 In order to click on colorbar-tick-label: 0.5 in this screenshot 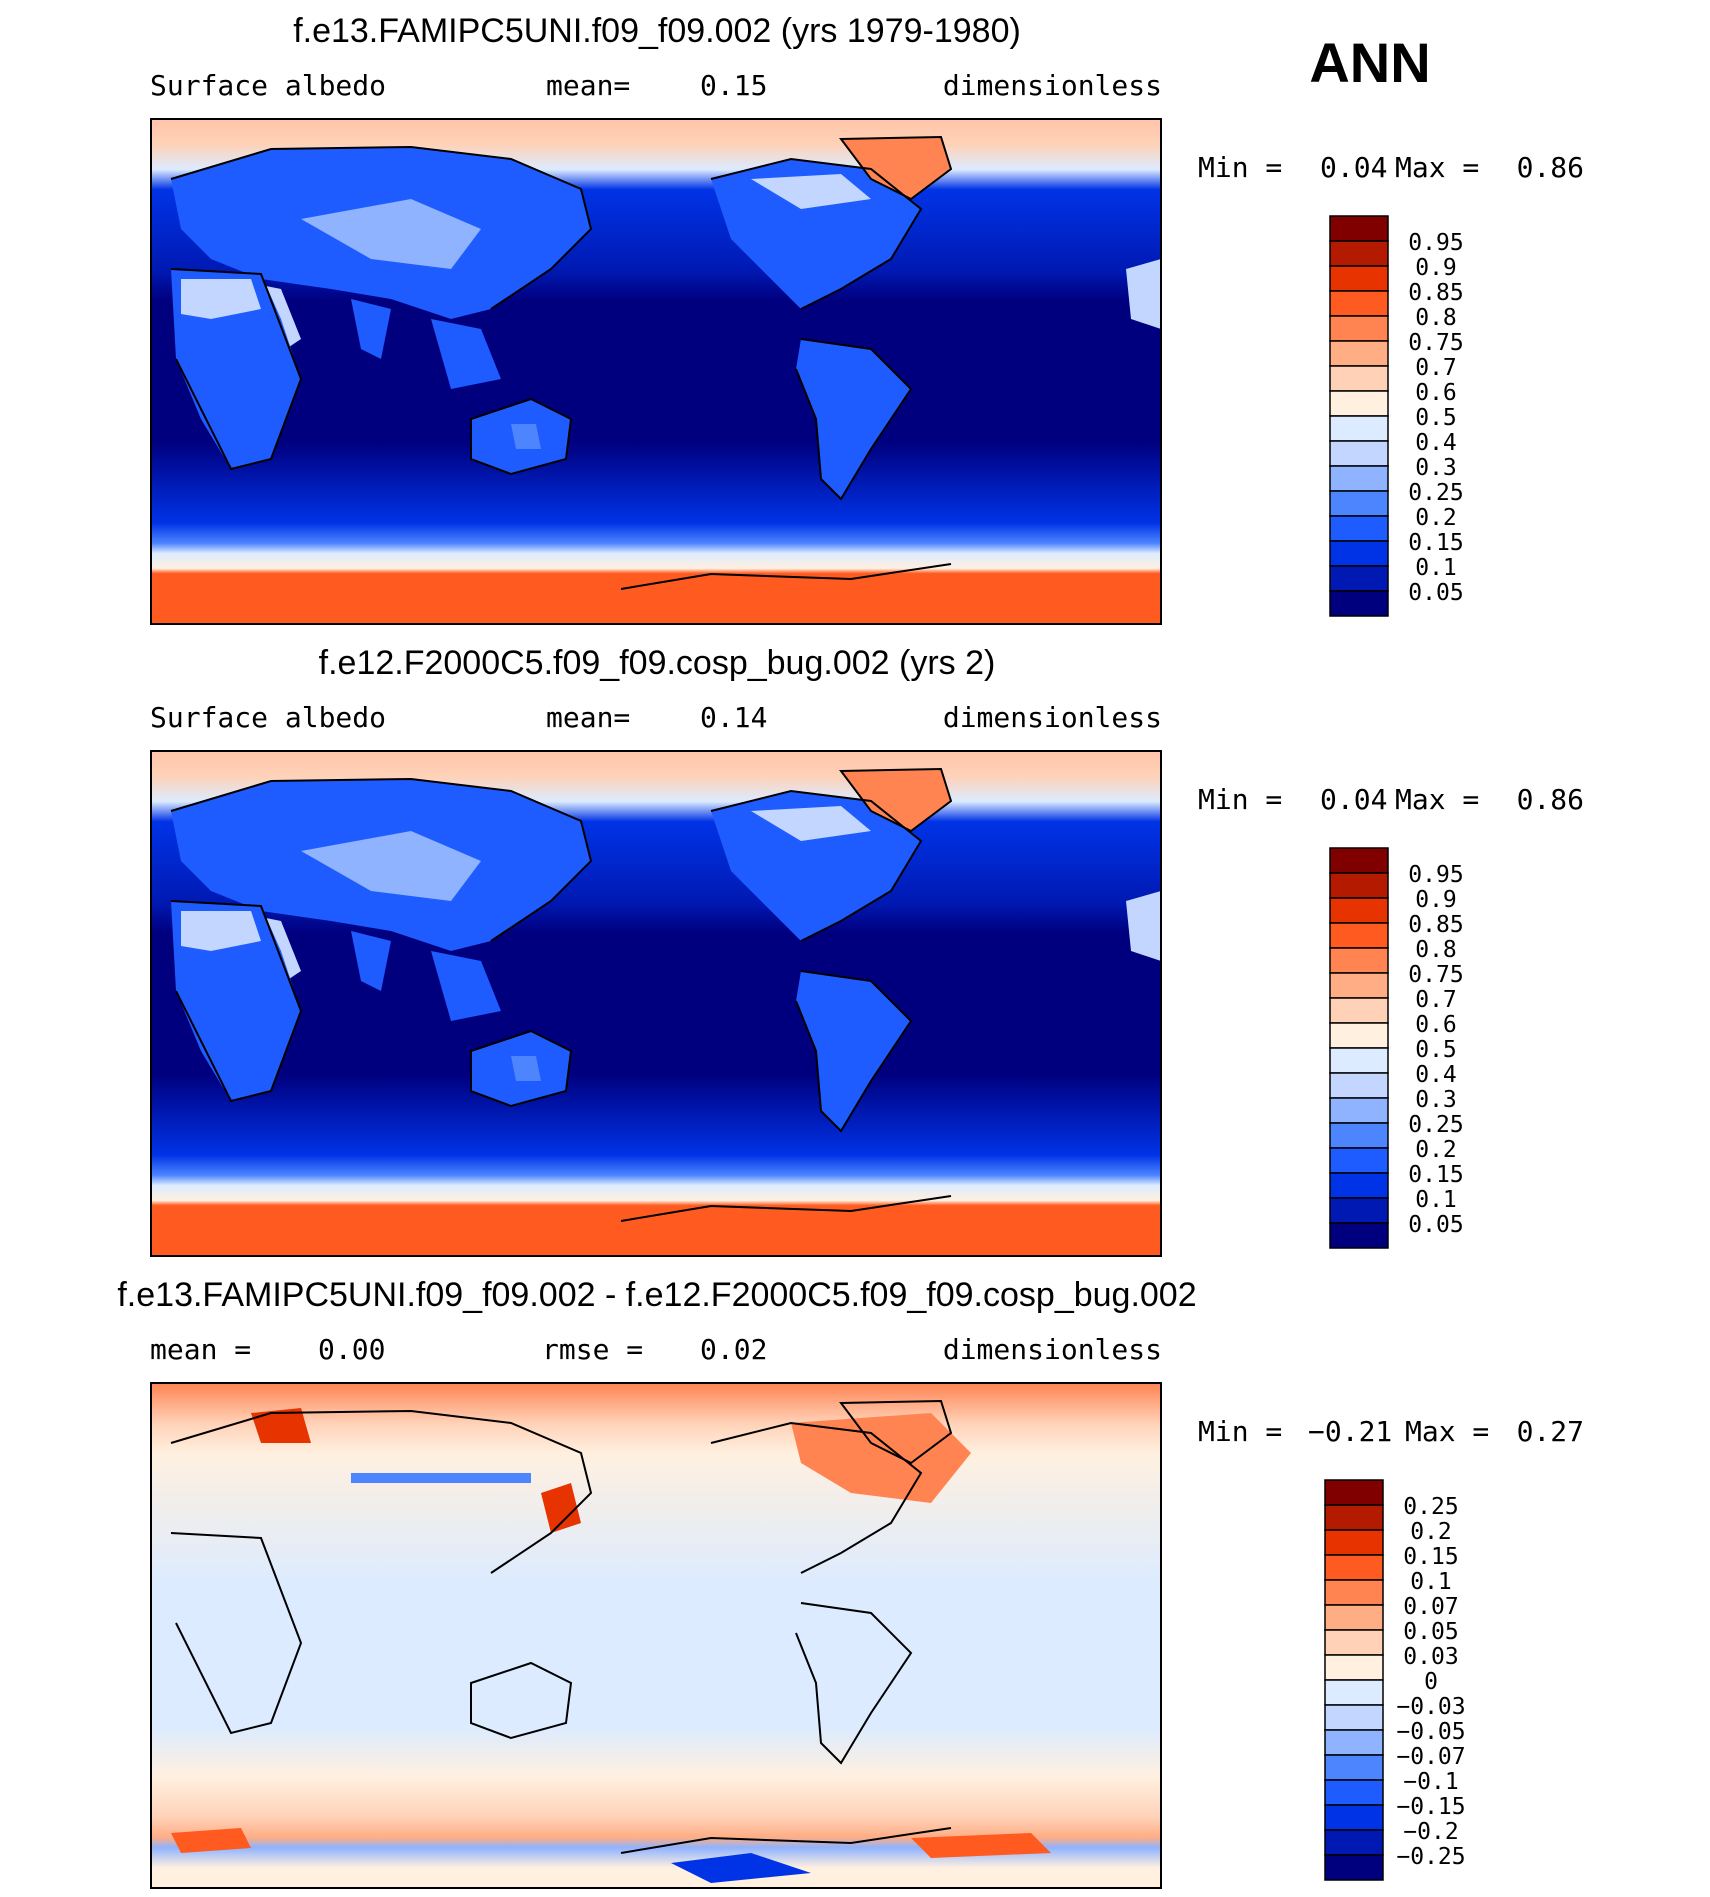, I will do `click(1436, 418)`.